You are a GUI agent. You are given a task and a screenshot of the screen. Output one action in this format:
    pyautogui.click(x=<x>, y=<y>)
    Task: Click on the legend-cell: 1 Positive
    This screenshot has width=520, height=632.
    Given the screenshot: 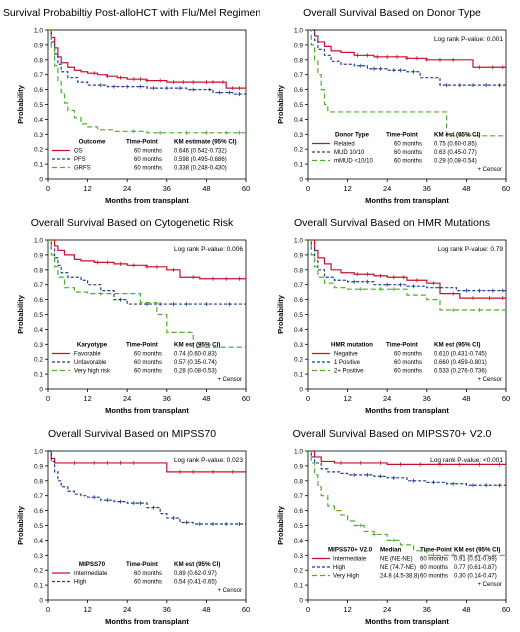 What is the action you would take?
    pyautogui.click(x=347, y=363)
    